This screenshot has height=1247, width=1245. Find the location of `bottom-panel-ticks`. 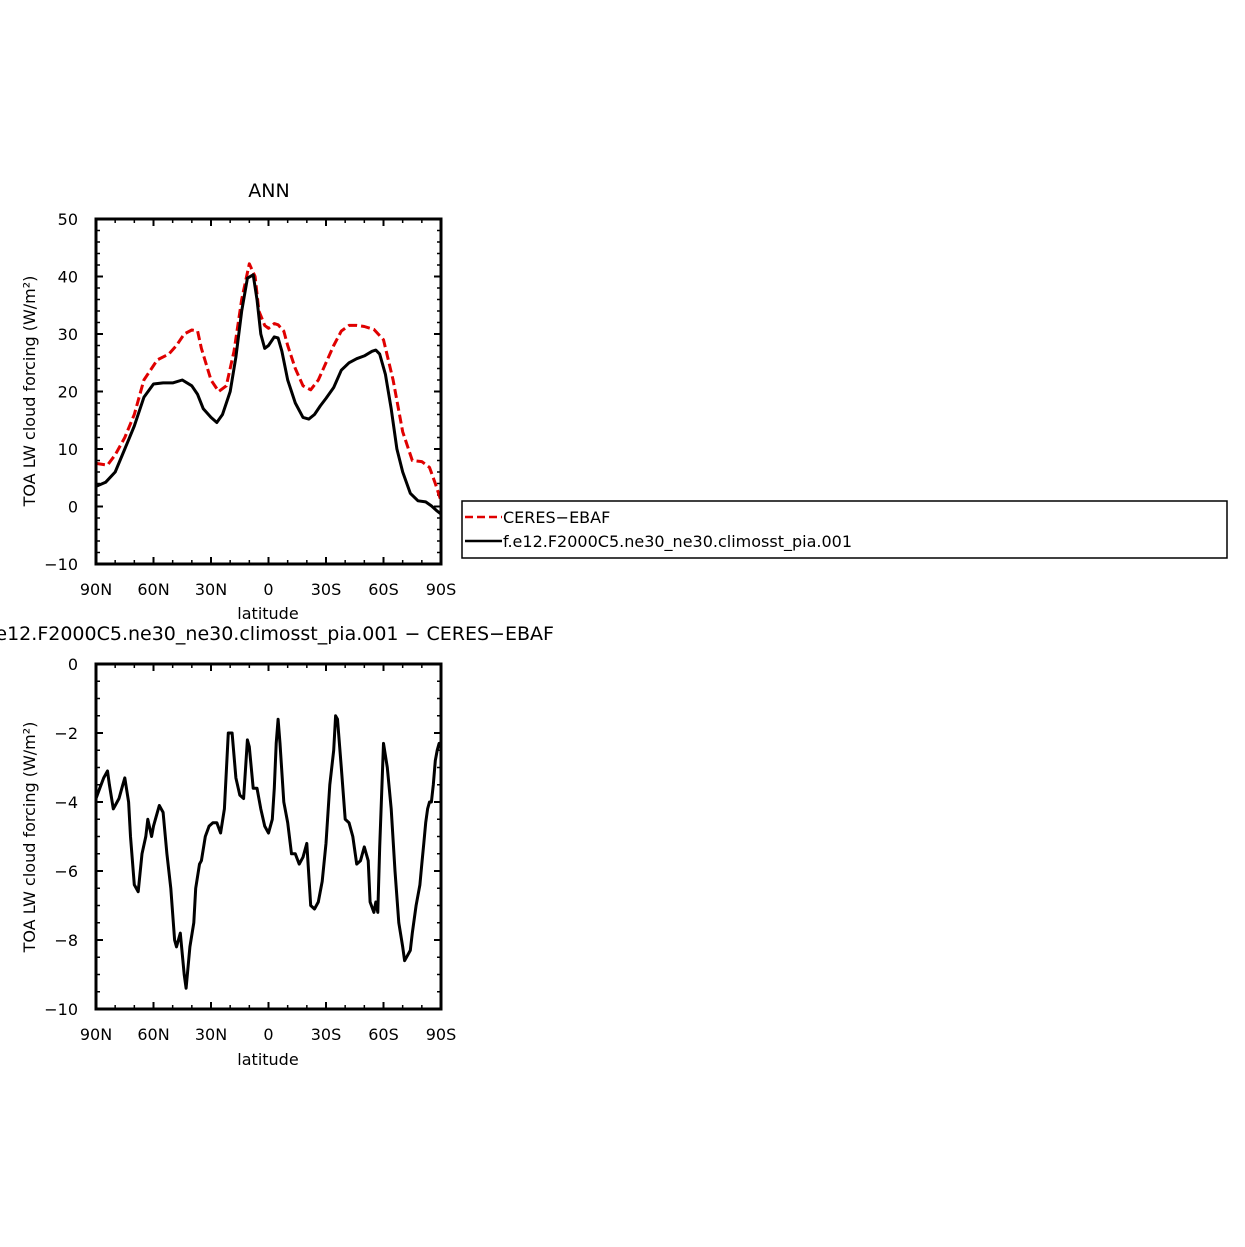

bottom-panel-ticks is located at coordinates (268, 836).